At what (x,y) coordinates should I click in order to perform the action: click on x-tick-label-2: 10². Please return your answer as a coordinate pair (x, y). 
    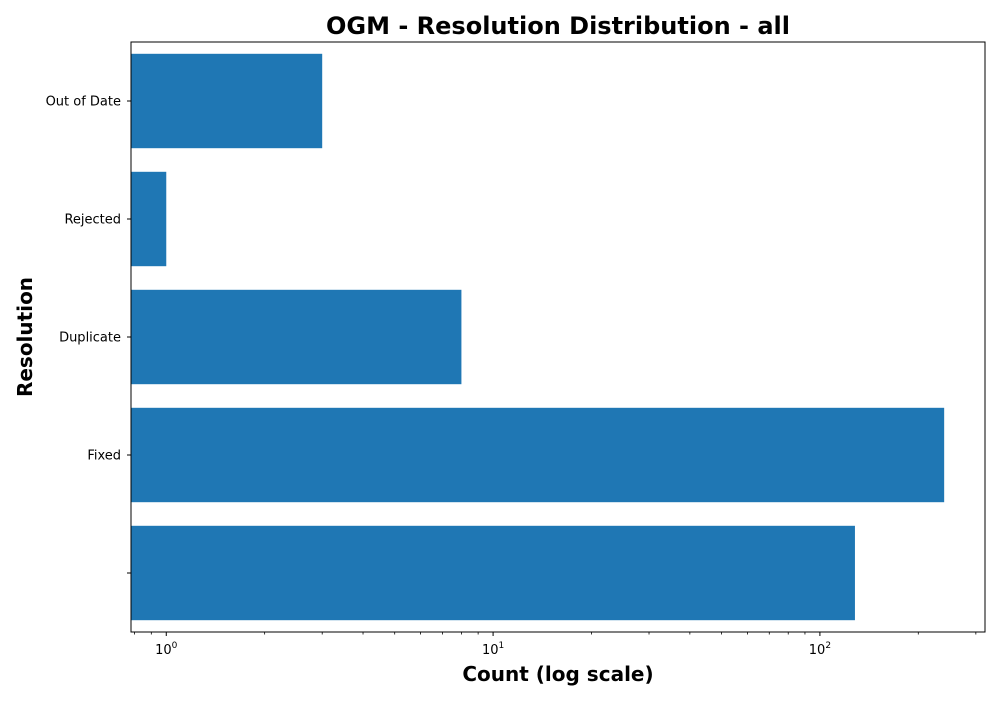
    Looking at the image, I should click on (820, 649).